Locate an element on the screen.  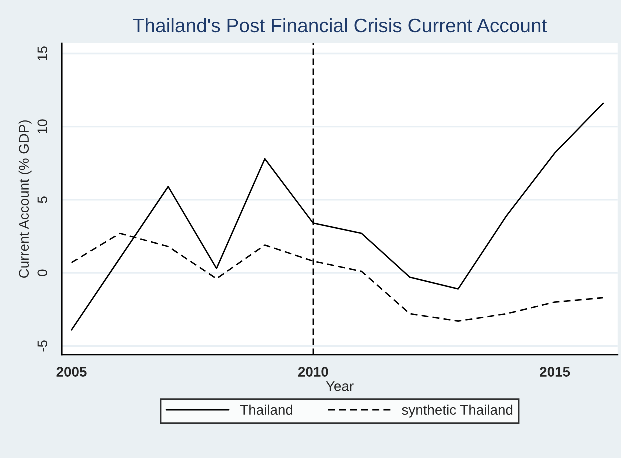
legend-label: synthetic Thailand is located at coordinates (457, 411).